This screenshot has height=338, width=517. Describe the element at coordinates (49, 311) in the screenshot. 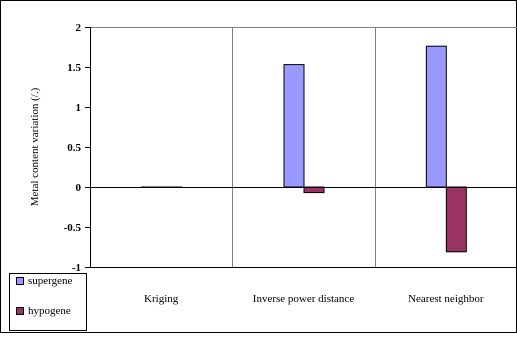

I see `legend-label-hypogene: hypogene` at that location.